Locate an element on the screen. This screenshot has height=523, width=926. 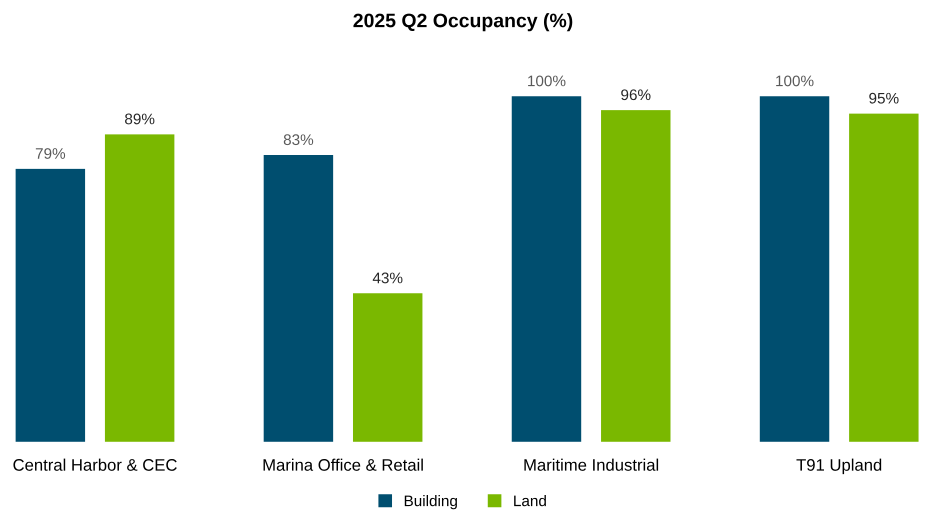
data-label: 96% is located at coordinates (636, 94).